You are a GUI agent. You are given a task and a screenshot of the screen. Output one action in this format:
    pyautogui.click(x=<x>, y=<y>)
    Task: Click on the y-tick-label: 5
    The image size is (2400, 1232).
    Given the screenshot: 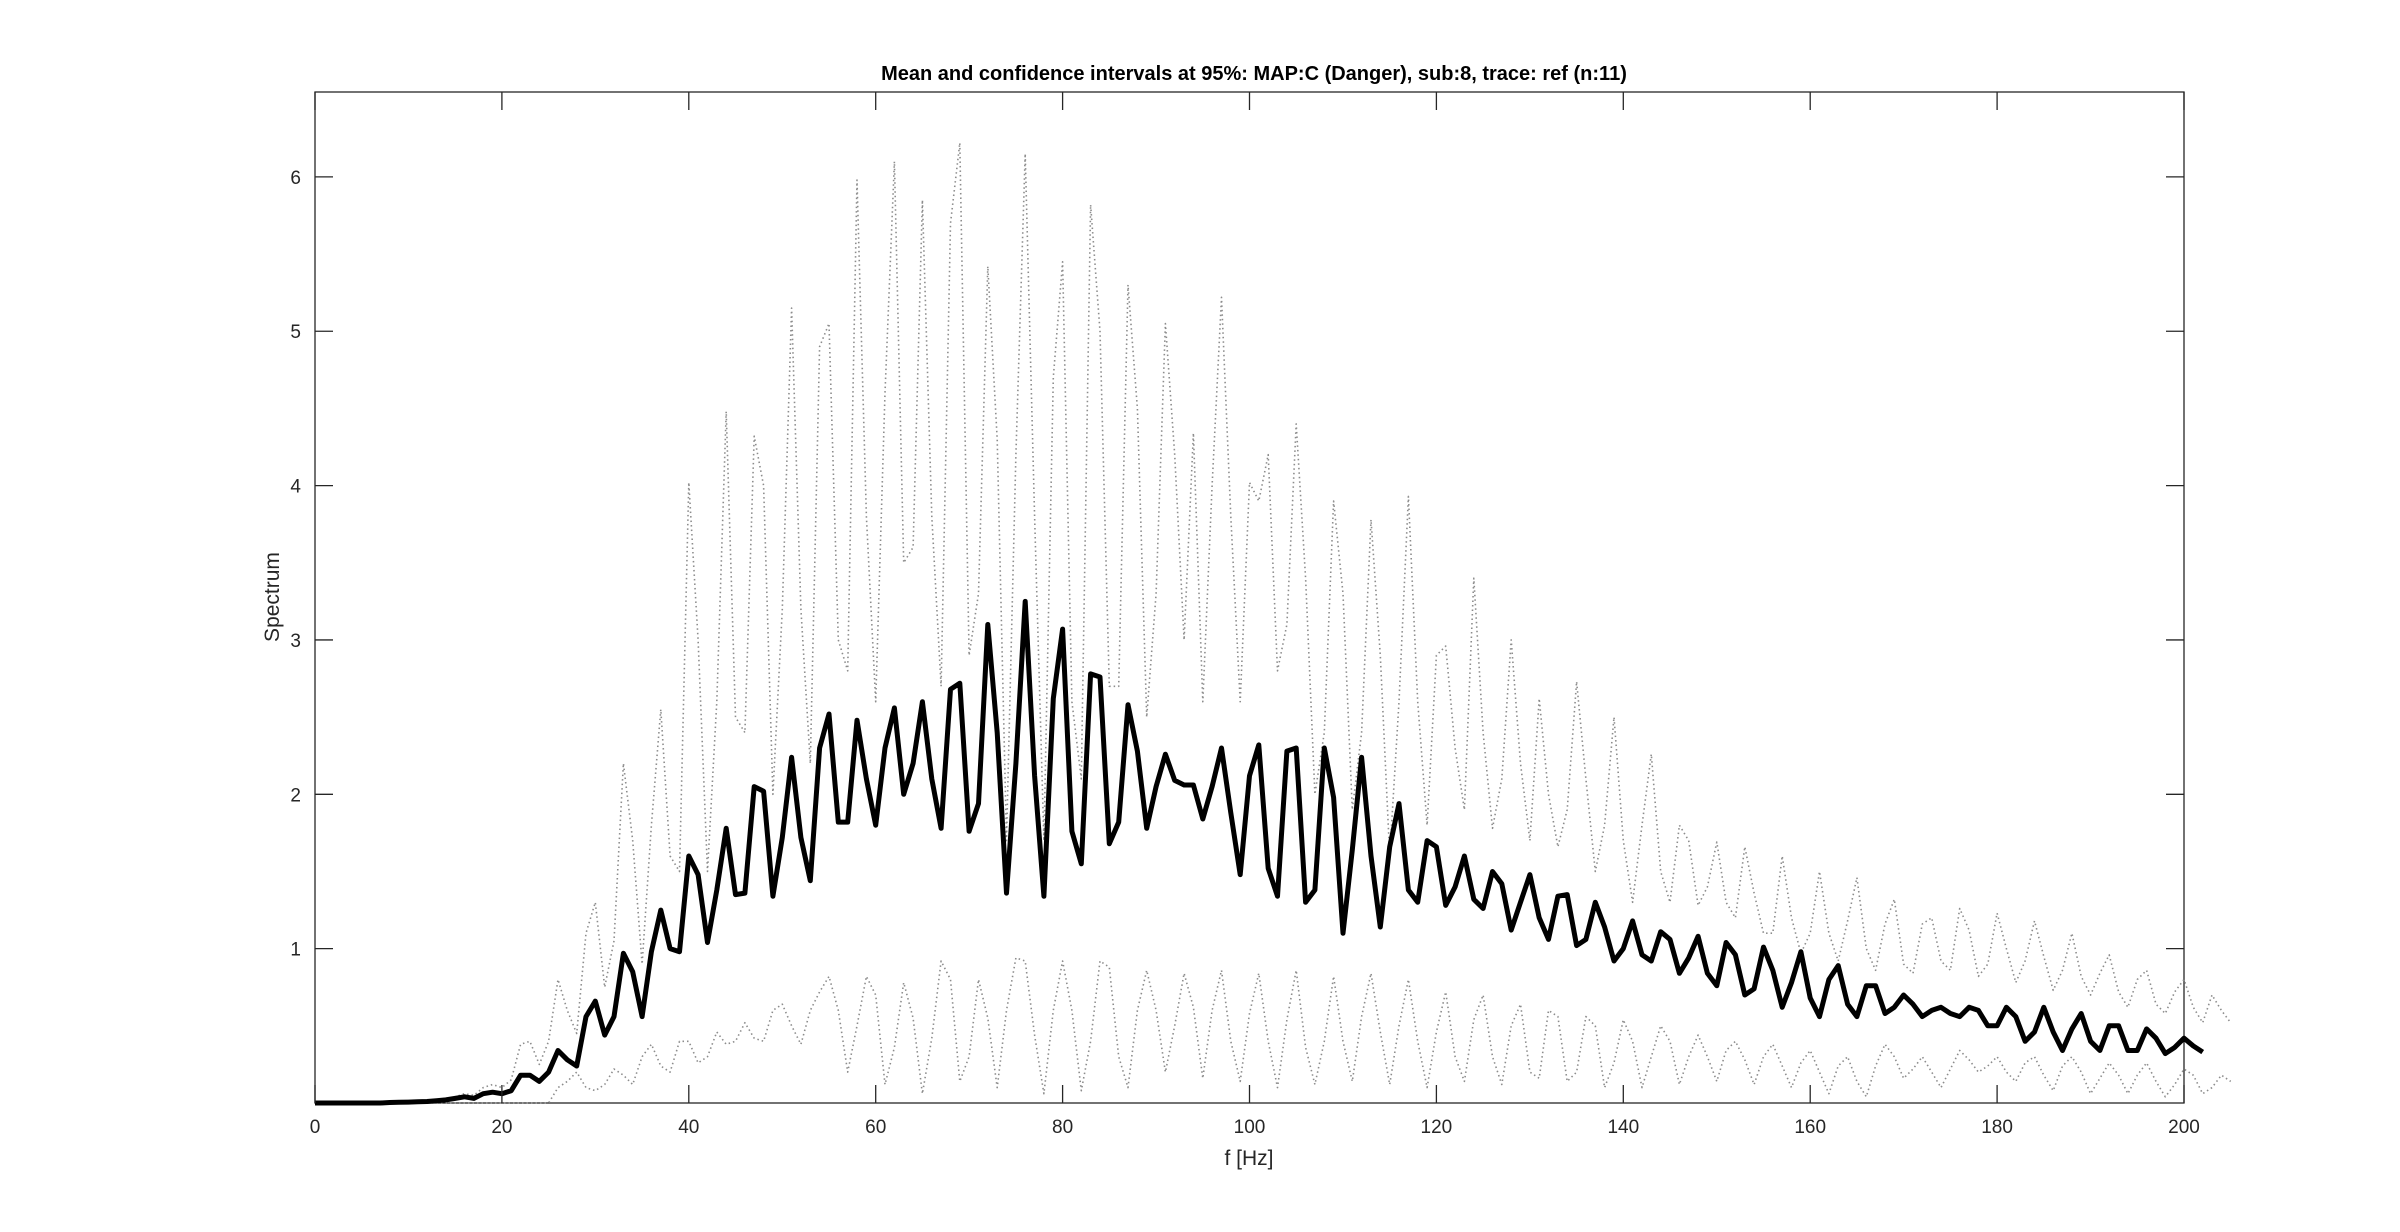 What is the action you would take?
    pyautogui.click(x=295, y=332)
    